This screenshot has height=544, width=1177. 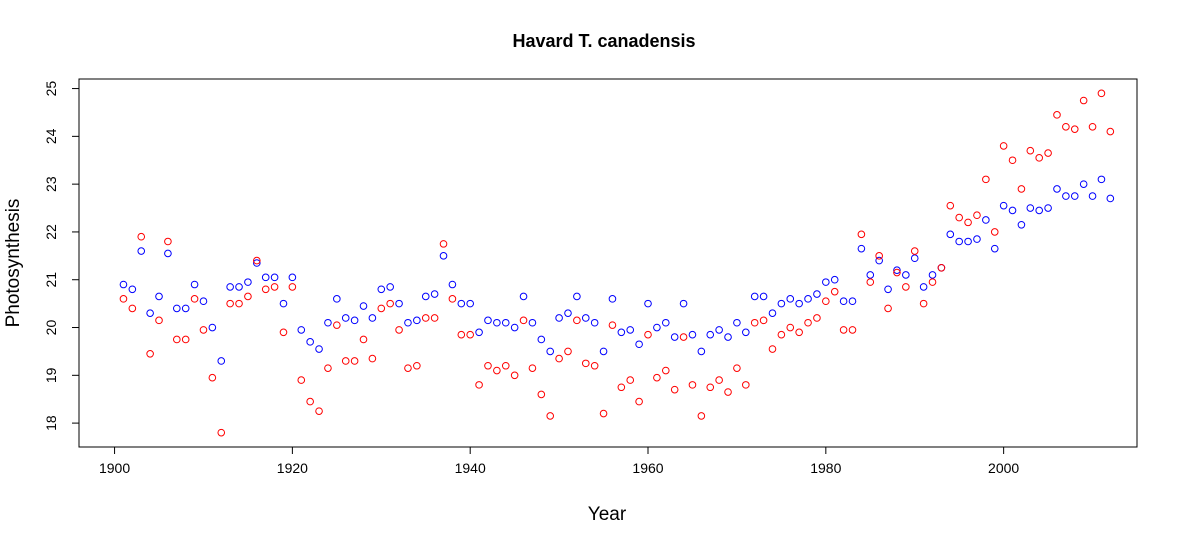 What do you see at coordinates (607, 514) in the screenshot?
I see `x-axis-label: Year` at bounding box center [607, 514].